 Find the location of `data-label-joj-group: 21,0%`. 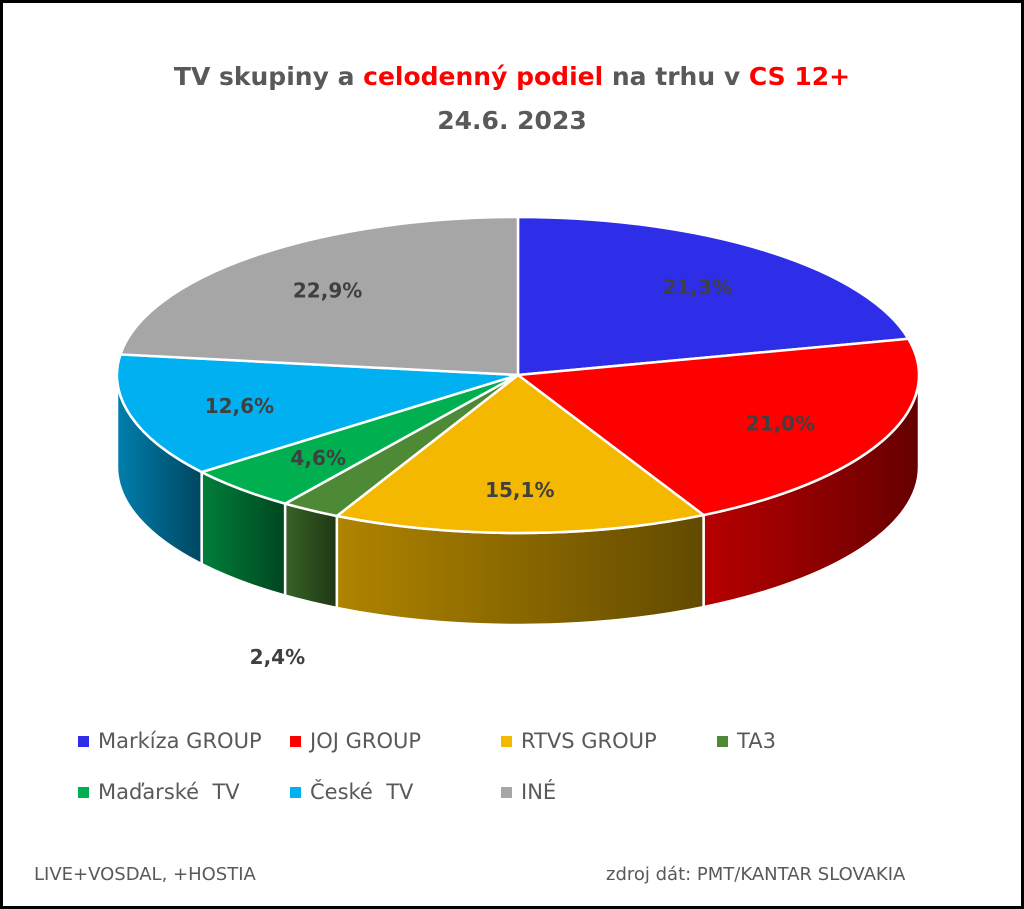

data-label-joj-group: 21,0% is located at coordinates (780, 423).